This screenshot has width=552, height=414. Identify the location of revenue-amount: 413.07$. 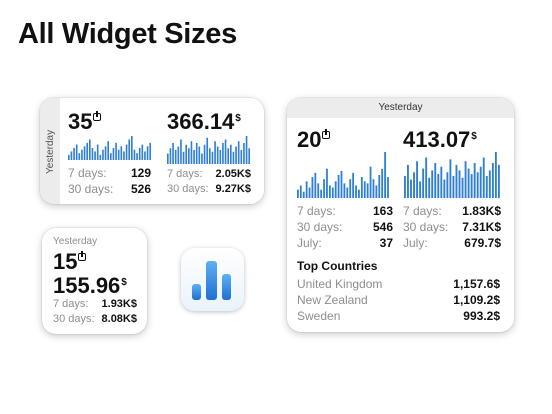
(440, 139).